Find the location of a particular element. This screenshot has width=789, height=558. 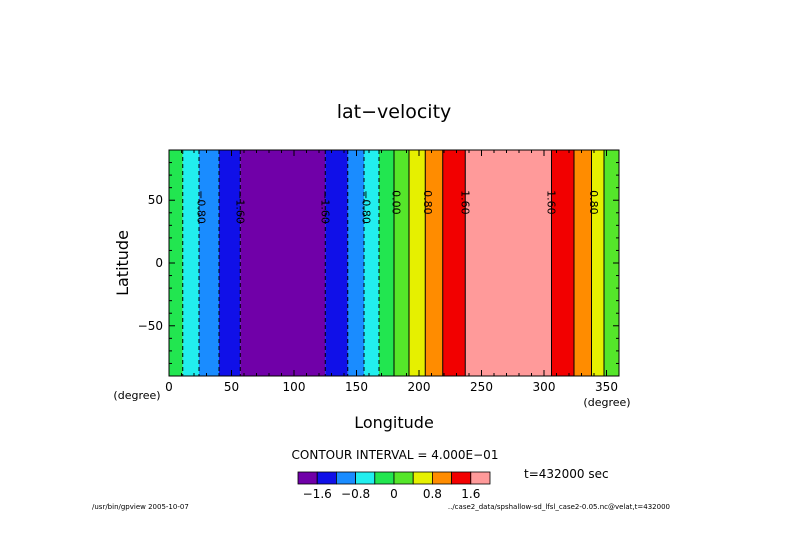

colorbar-tick-label: 1.6 is located at coordinates (470, 494).